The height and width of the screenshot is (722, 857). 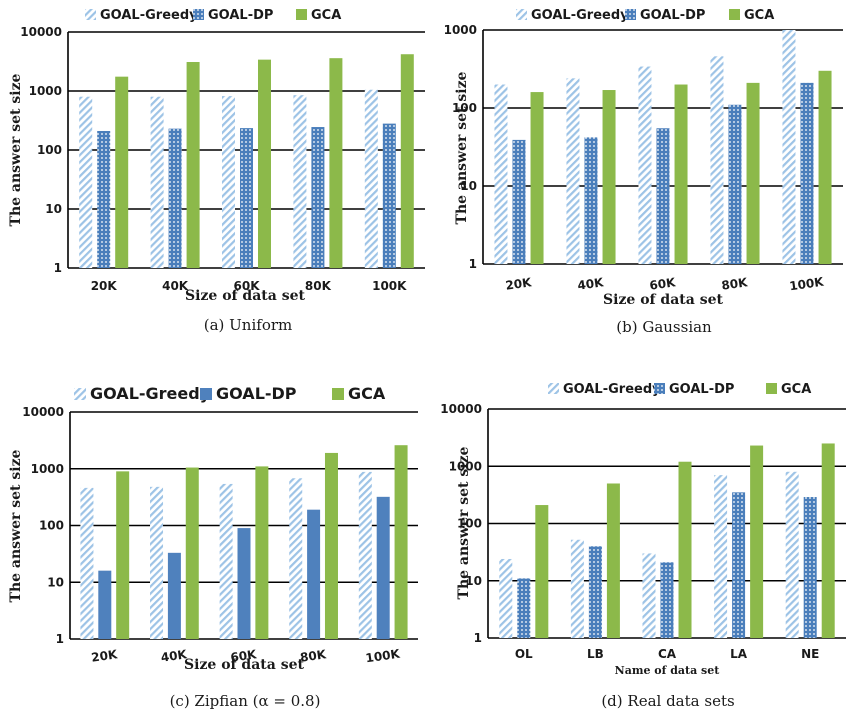 What do you see at coordinates (757, 541) in the screenshot?
I see `bar-gca-la` at bounding box center [757, 541].